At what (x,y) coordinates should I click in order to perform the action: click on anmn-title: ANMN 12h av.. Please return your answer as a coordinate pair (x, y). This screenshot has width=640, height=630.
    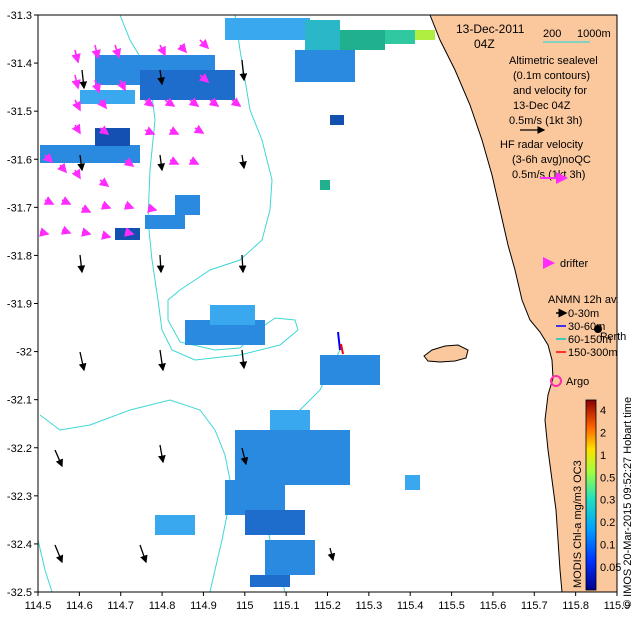
    Looking at the image, I should click on (583, 300).